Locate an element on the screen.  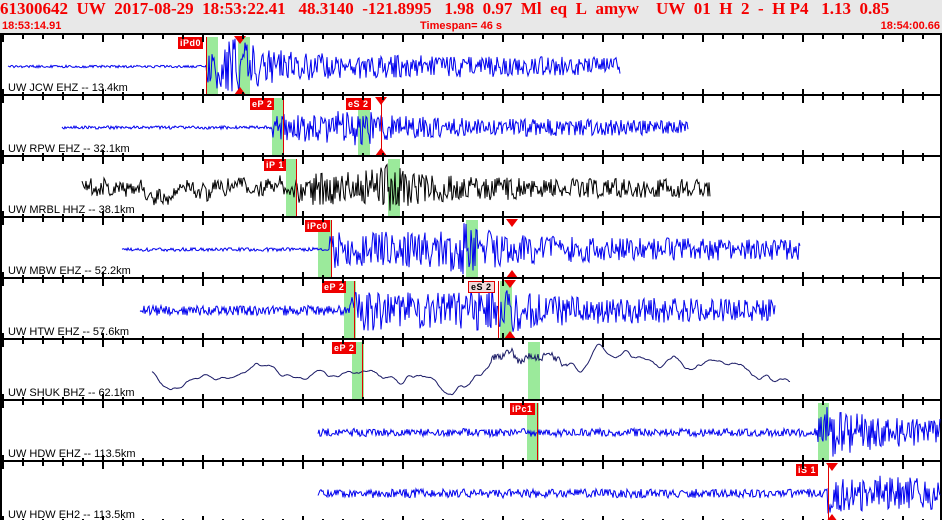
network-code: UW is located at coordinates (91, 9).